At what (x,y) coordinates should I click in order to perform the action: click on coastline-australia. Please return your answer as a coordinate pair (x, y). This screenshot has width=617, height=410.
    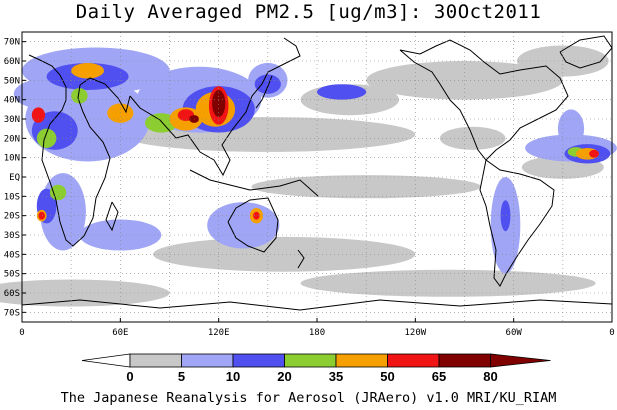
    Looking at the image, I should click on (253, 225).